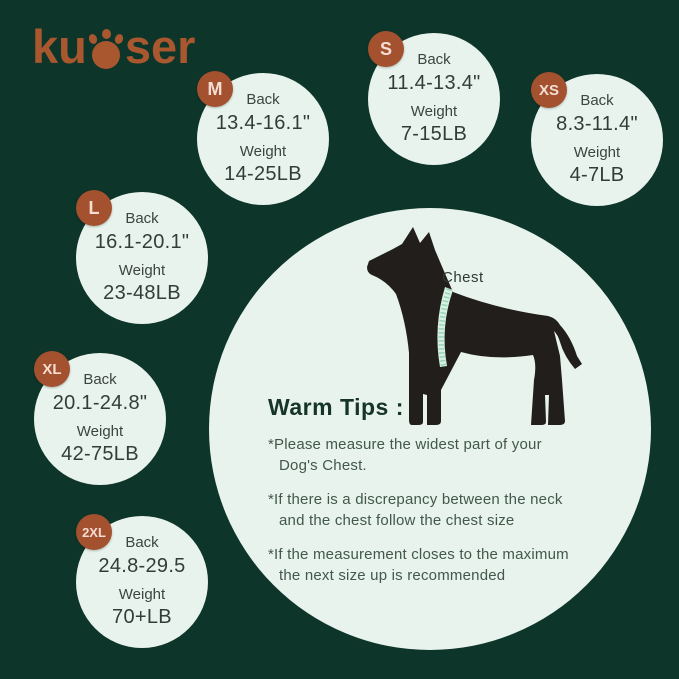 This screenshot has height=679, width=679. I want to click on size-badge-l: L, so click(94, 208).